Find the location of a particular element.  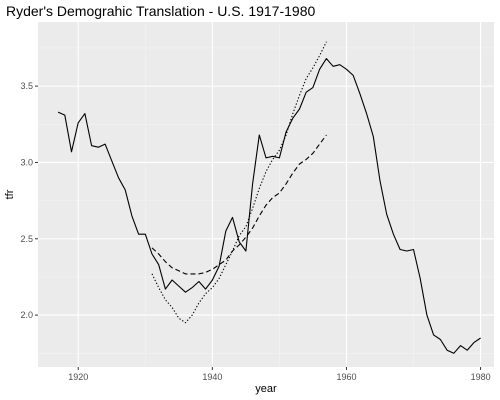

x-tick-label: 1980 is located at coordinates (481, 377).